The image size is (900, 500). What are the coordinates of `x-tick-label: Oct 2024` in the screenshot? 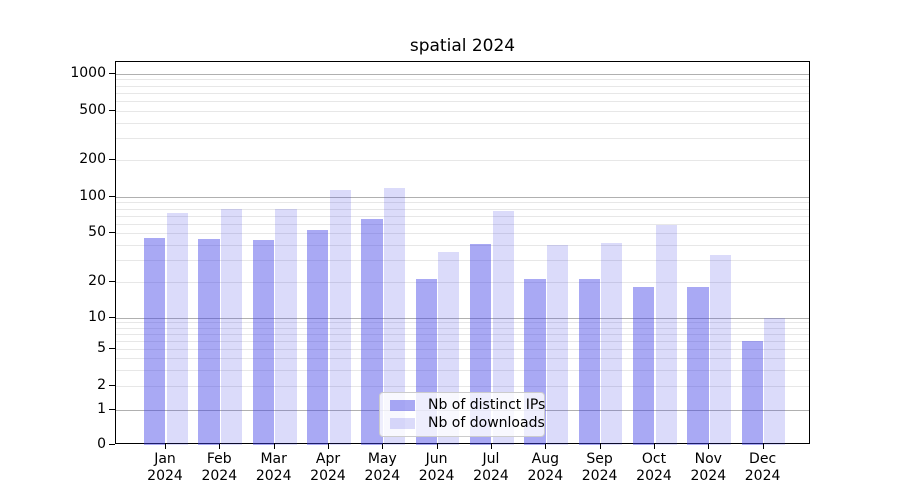 It's located at (654, 468).